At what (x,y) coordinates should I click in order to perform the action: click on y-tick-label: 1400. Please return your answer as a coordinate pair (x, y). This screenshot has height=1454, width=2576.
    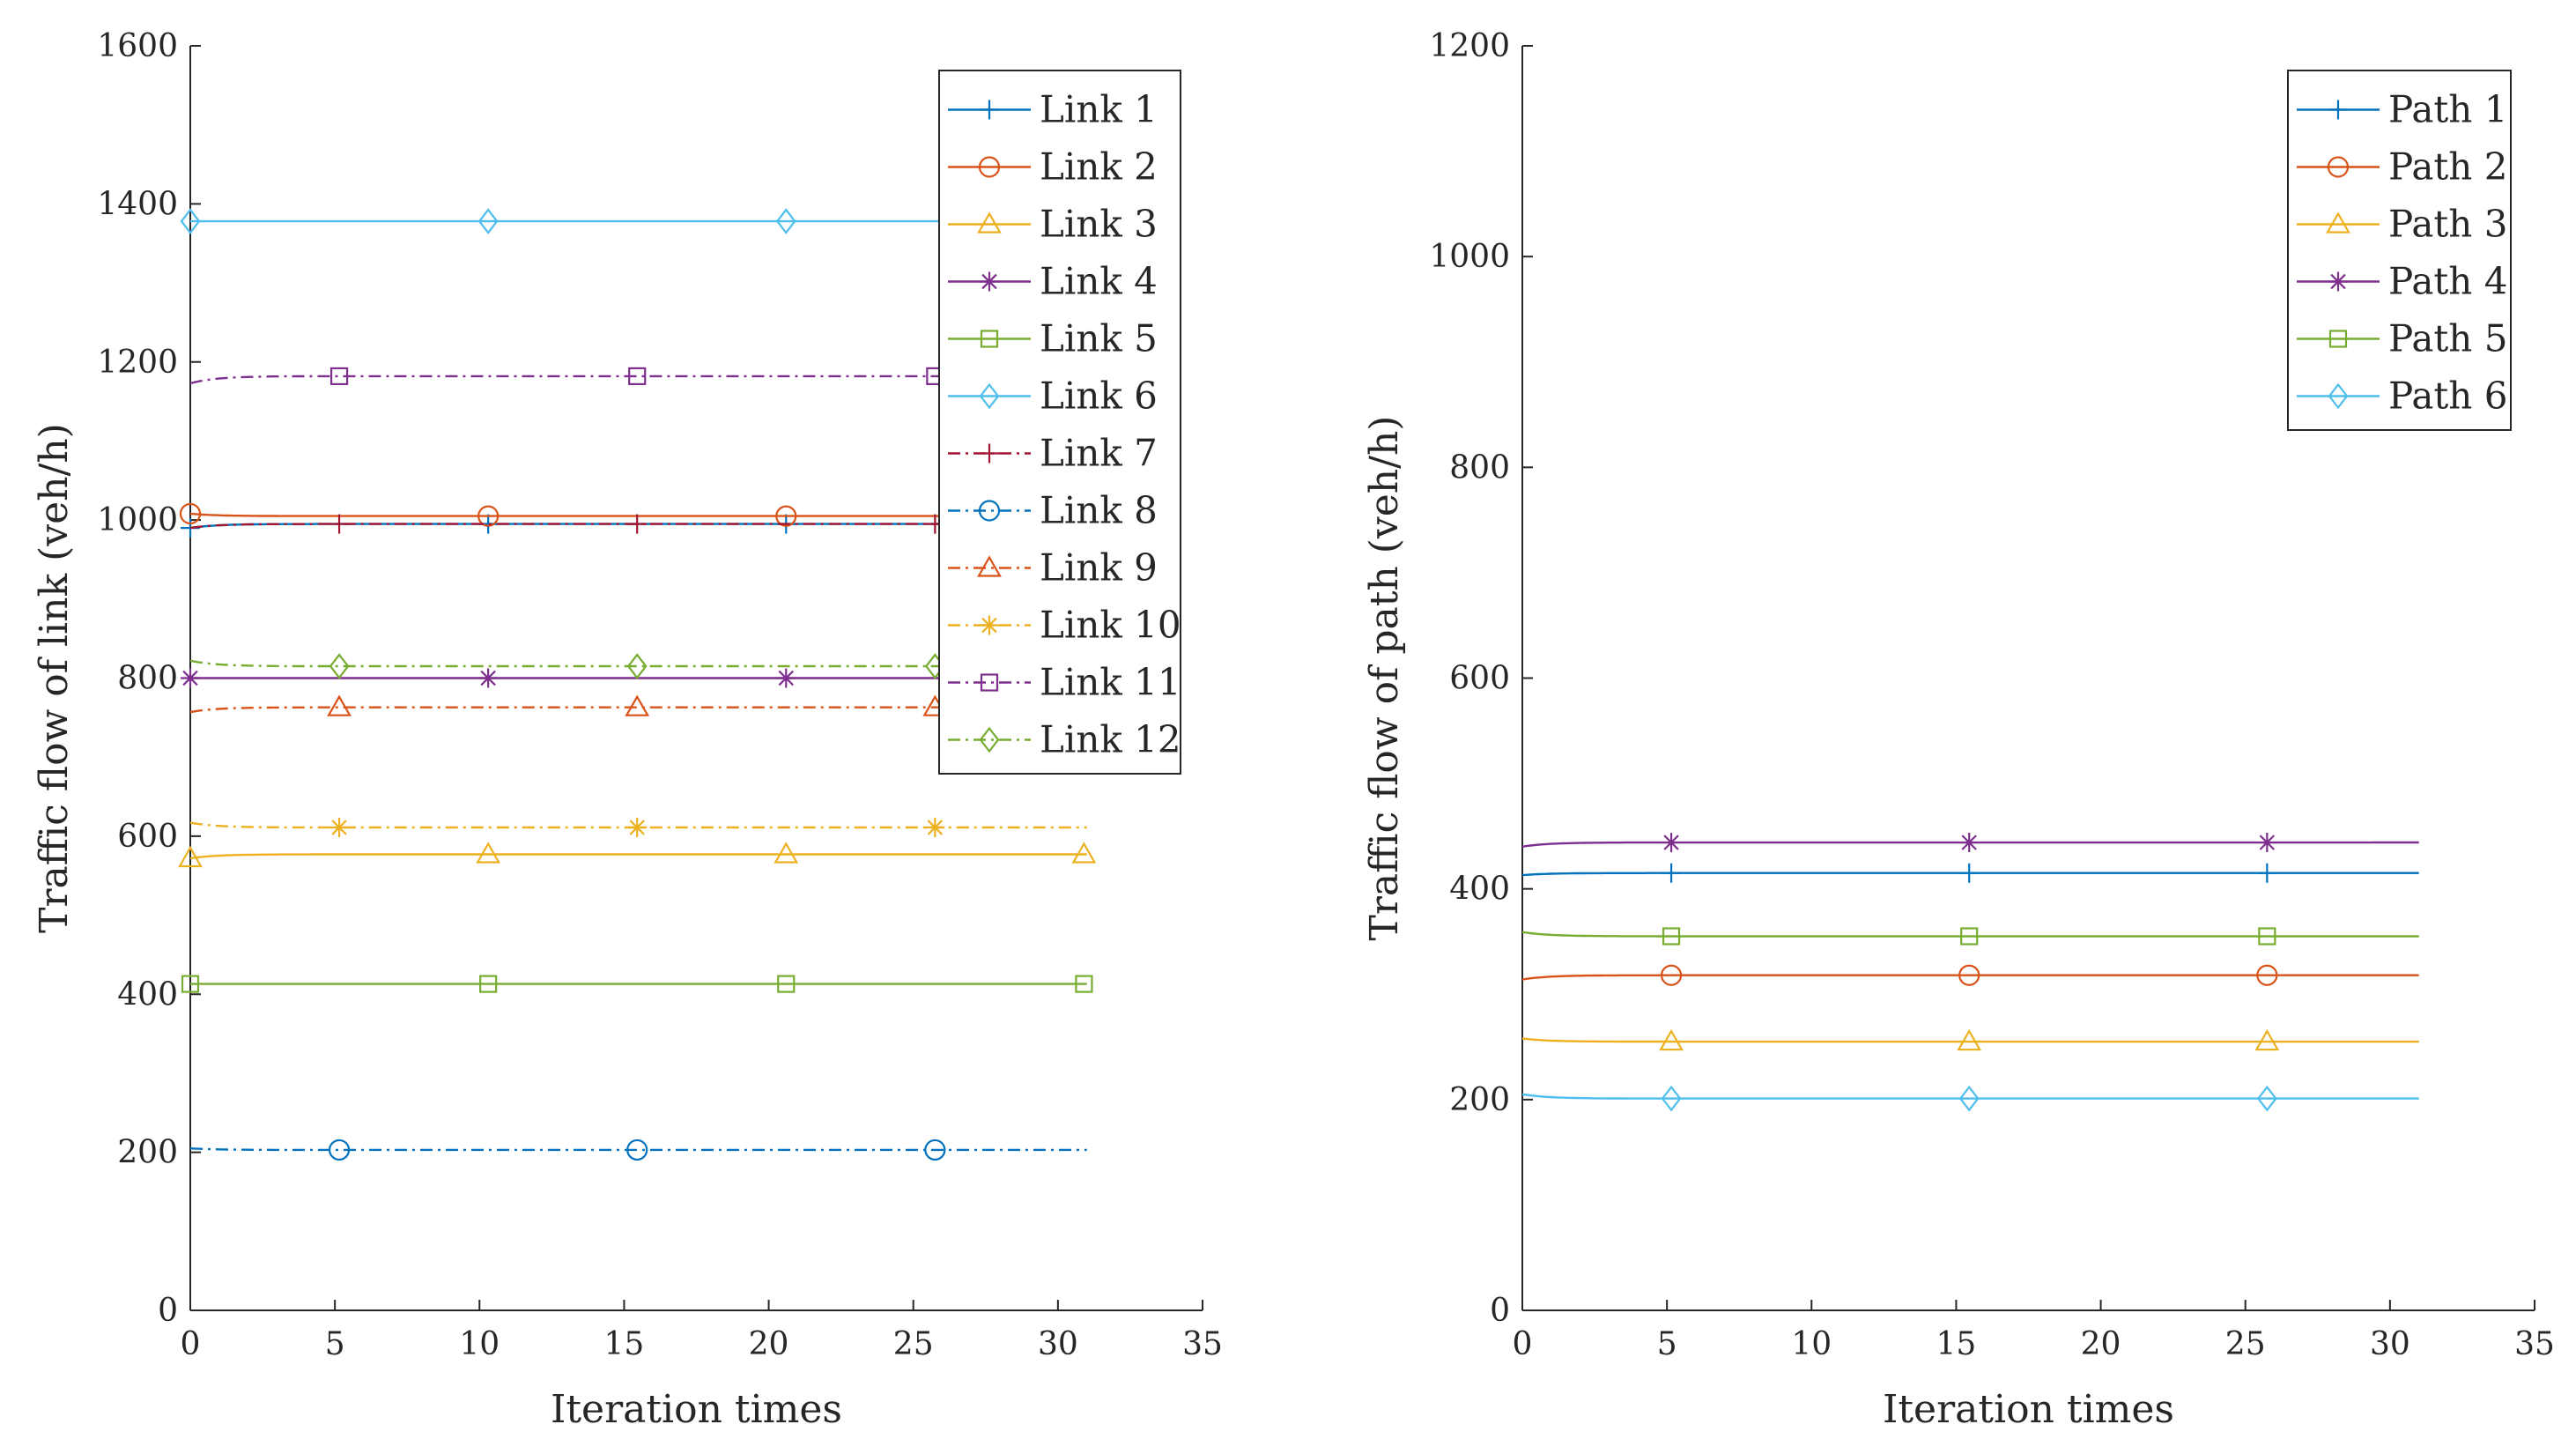
    Looking at the image, I should click on (138, 204).